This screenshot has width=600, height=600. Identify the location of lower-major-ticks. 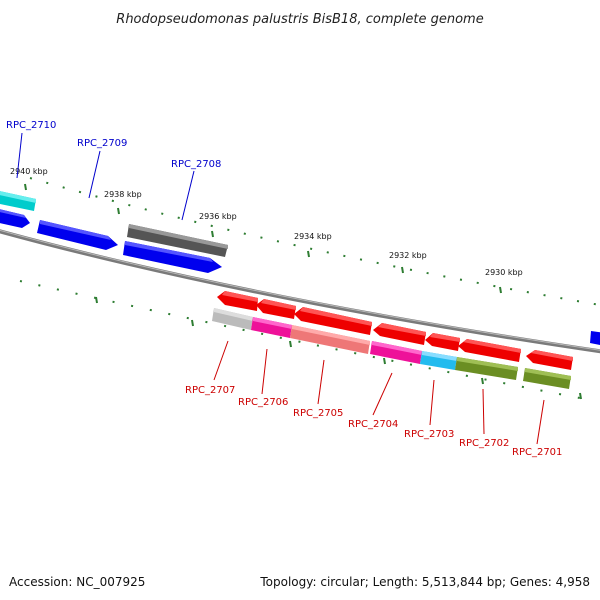
(338, 348).